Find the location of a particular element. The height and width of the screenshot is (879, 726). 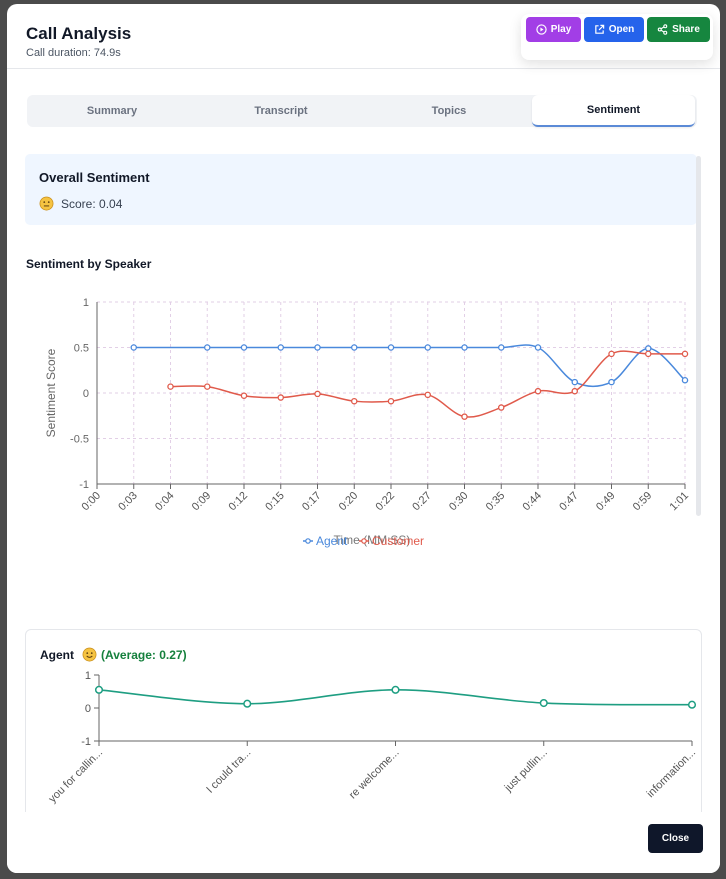

y-axis-label: Sentiment Score is located at coordinates (51, 392).